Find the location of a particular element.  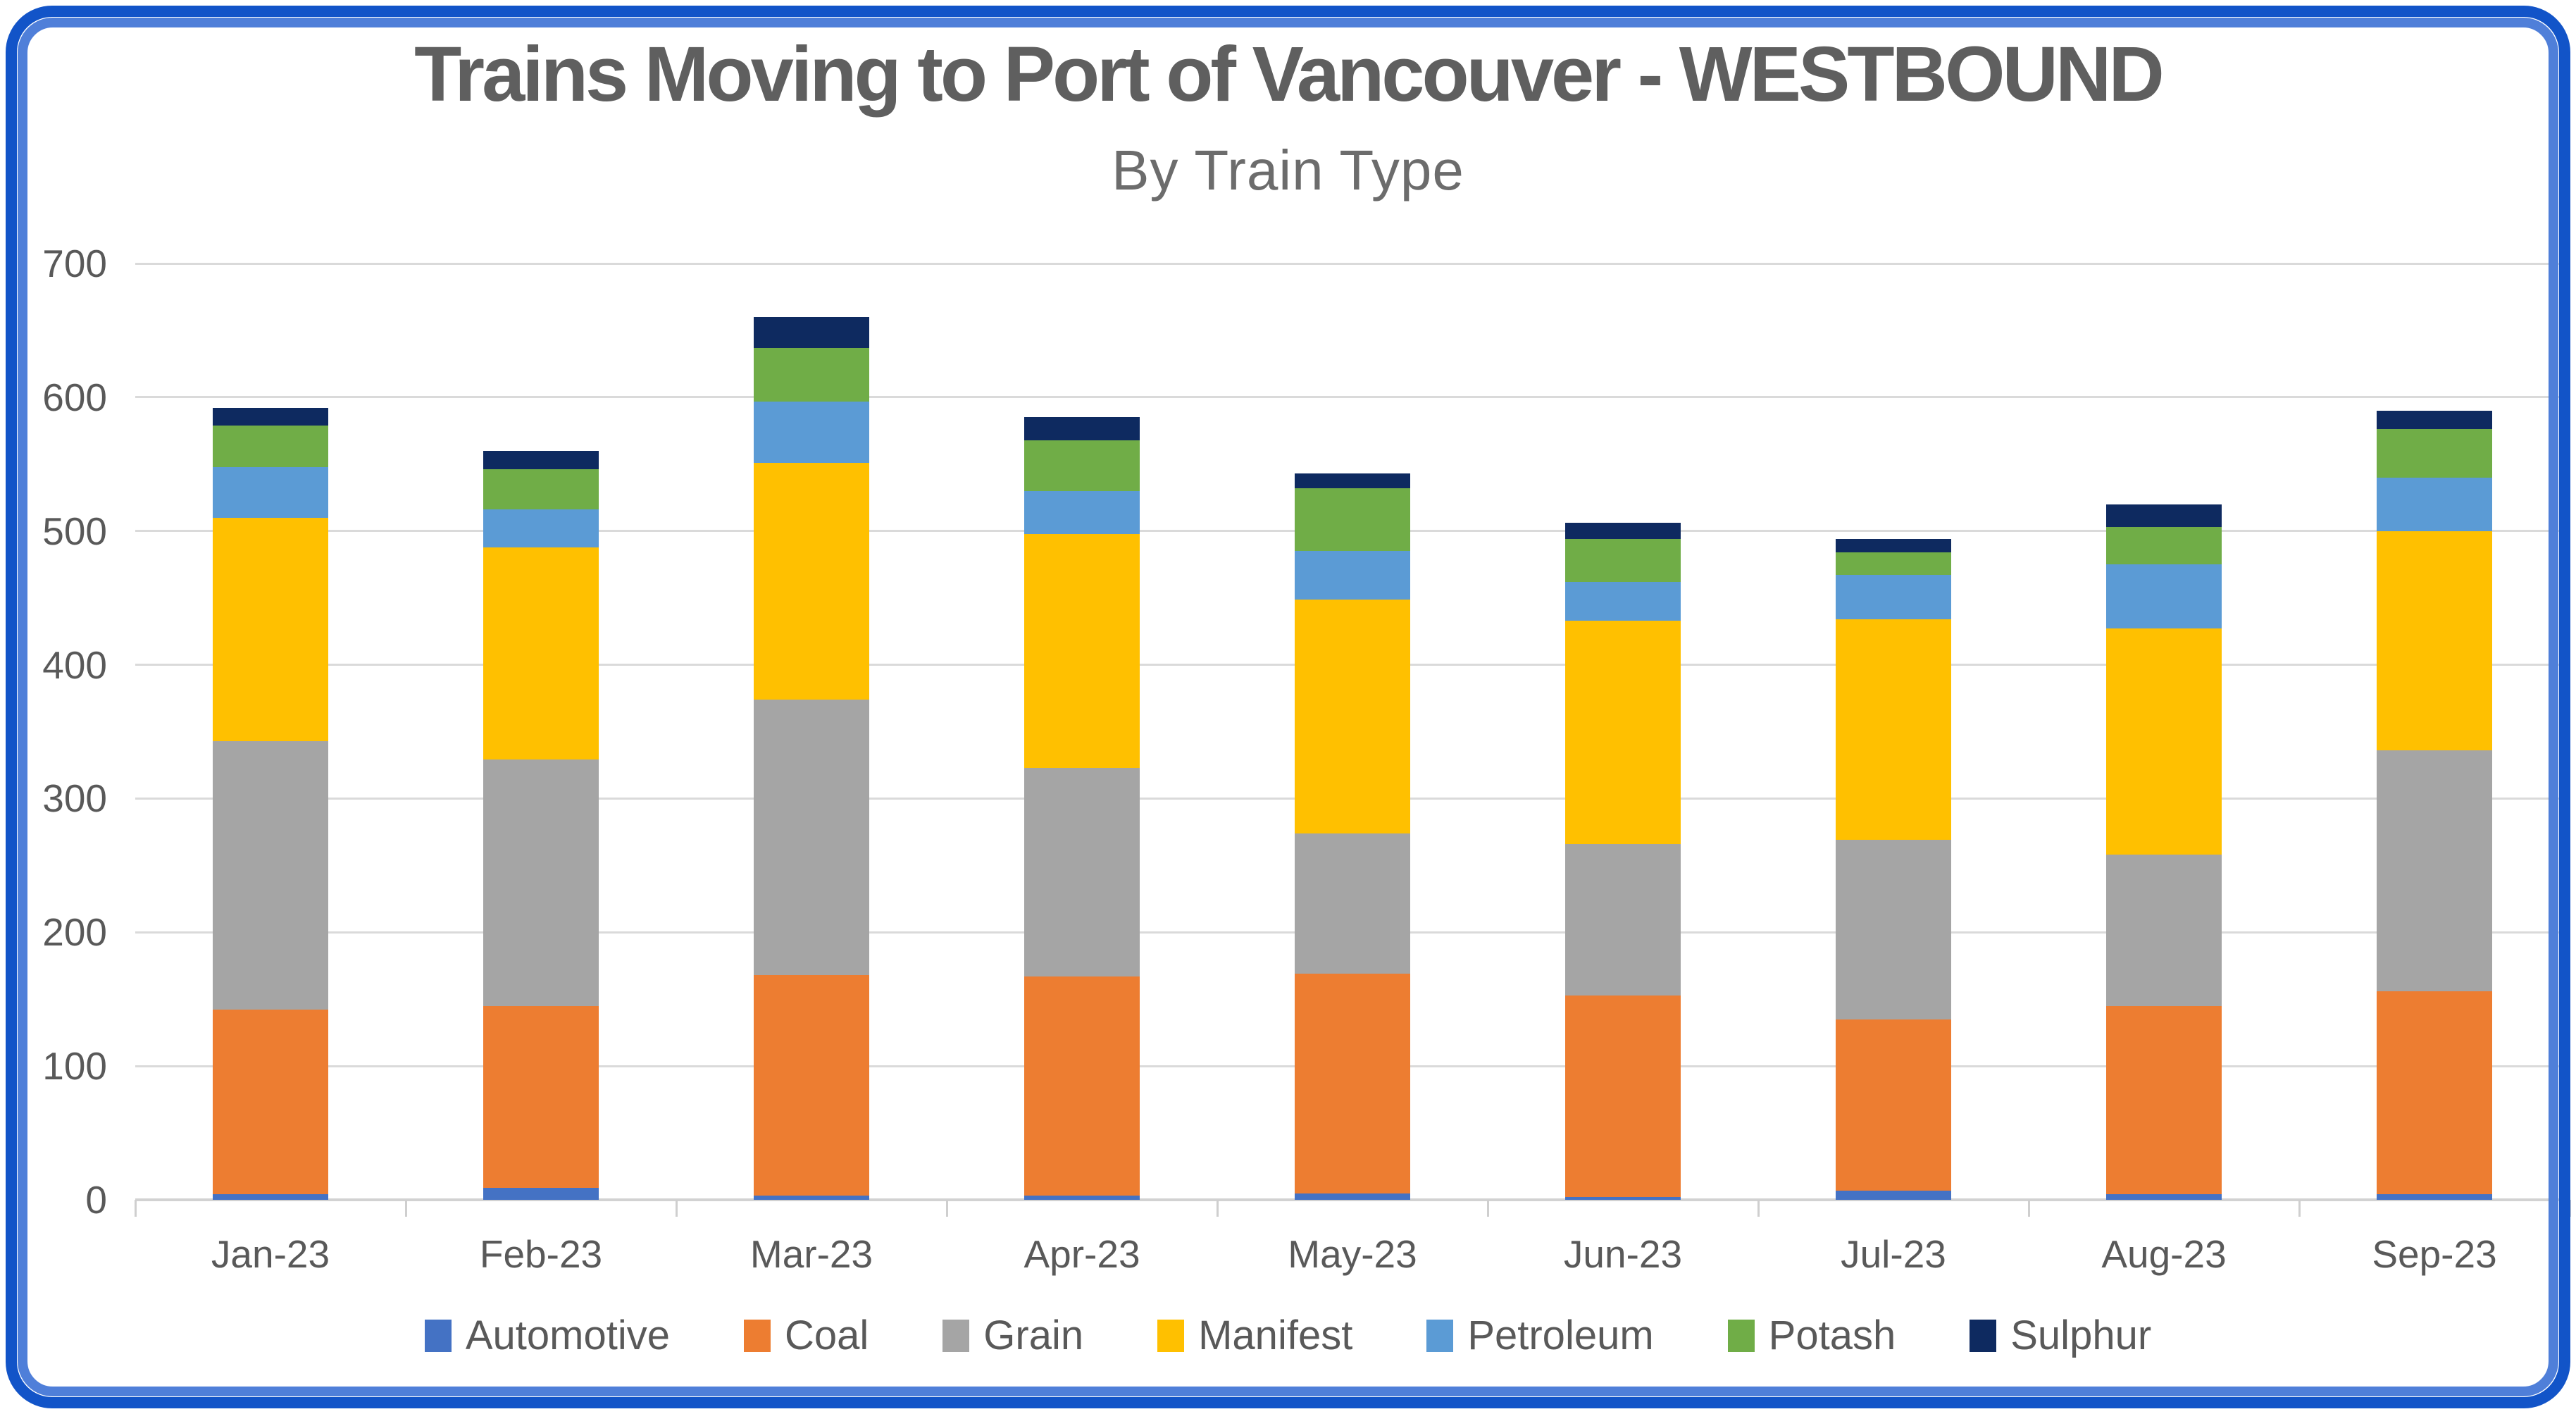

legend-marker-icon-potash is located at coordinates (1741, 1335).